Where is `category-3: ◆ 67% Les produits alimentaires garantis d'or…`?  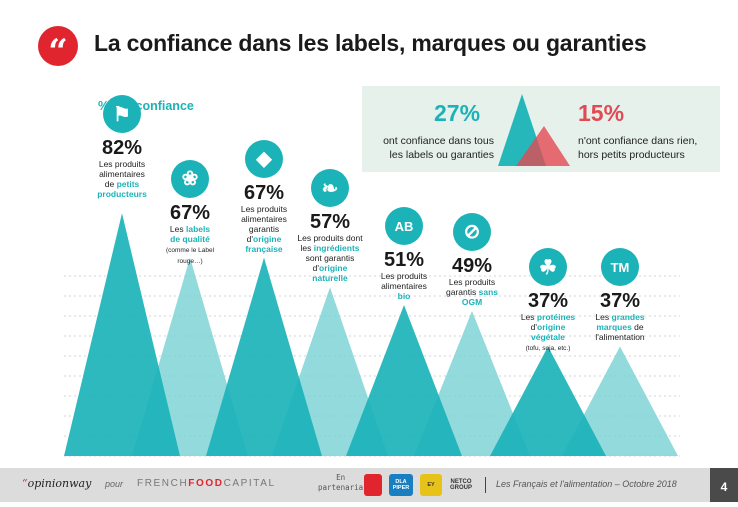
category-3: ◆ 67% Les produits alimentaires garantis d'or… is located at coordinates (264, 196).